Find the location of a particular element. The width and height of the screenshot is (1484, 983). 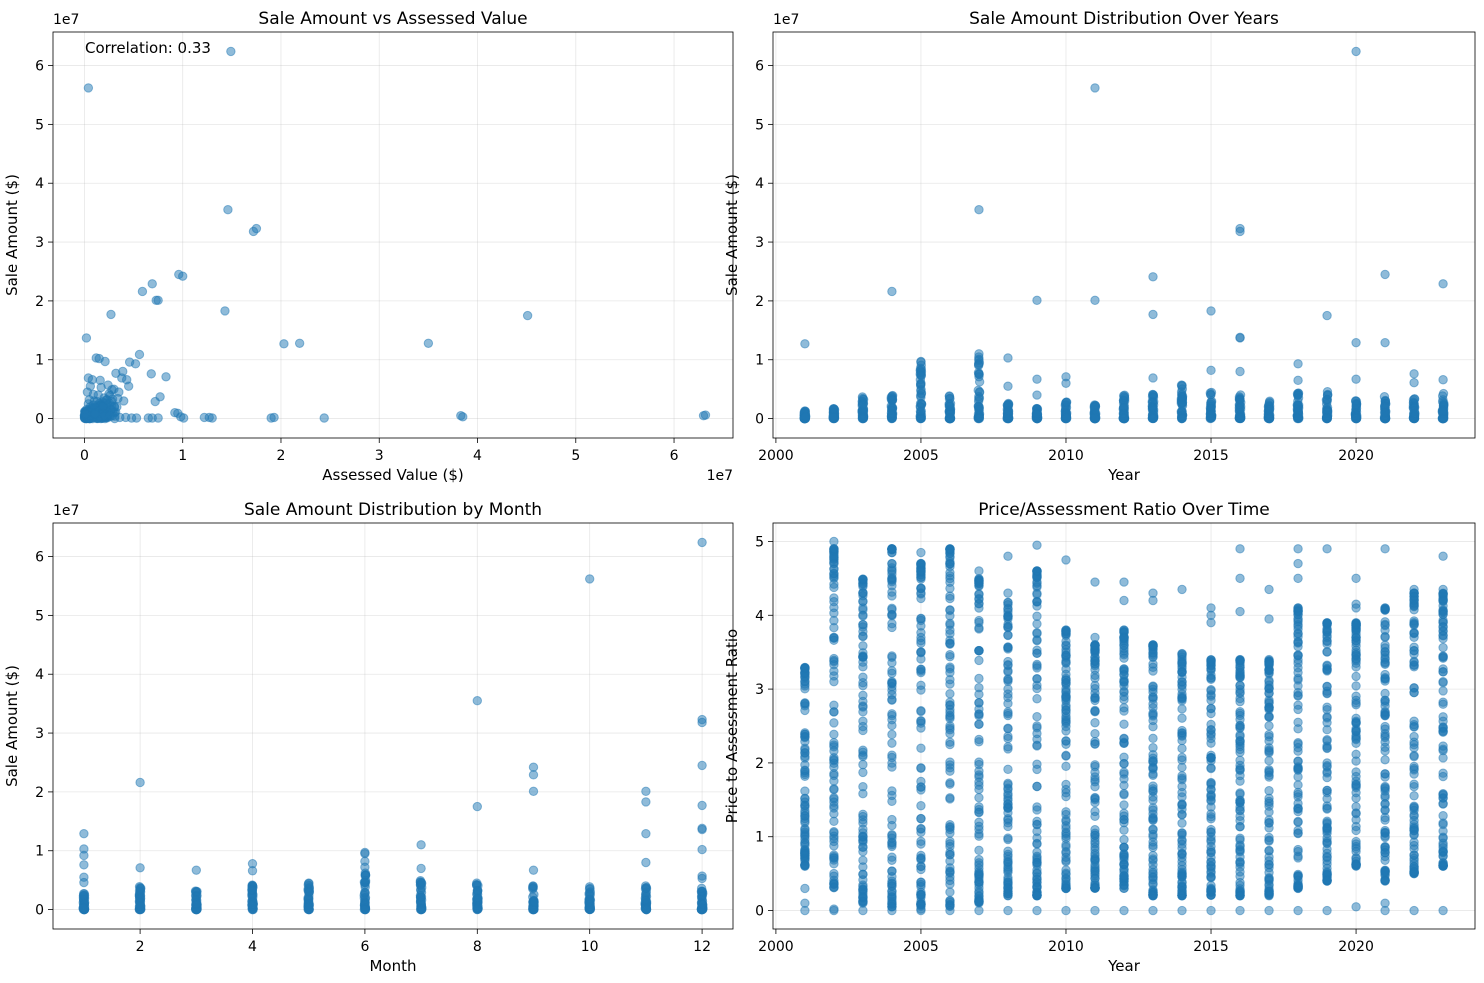

y-tick-label: 6 is located at coordinates (759, 67).